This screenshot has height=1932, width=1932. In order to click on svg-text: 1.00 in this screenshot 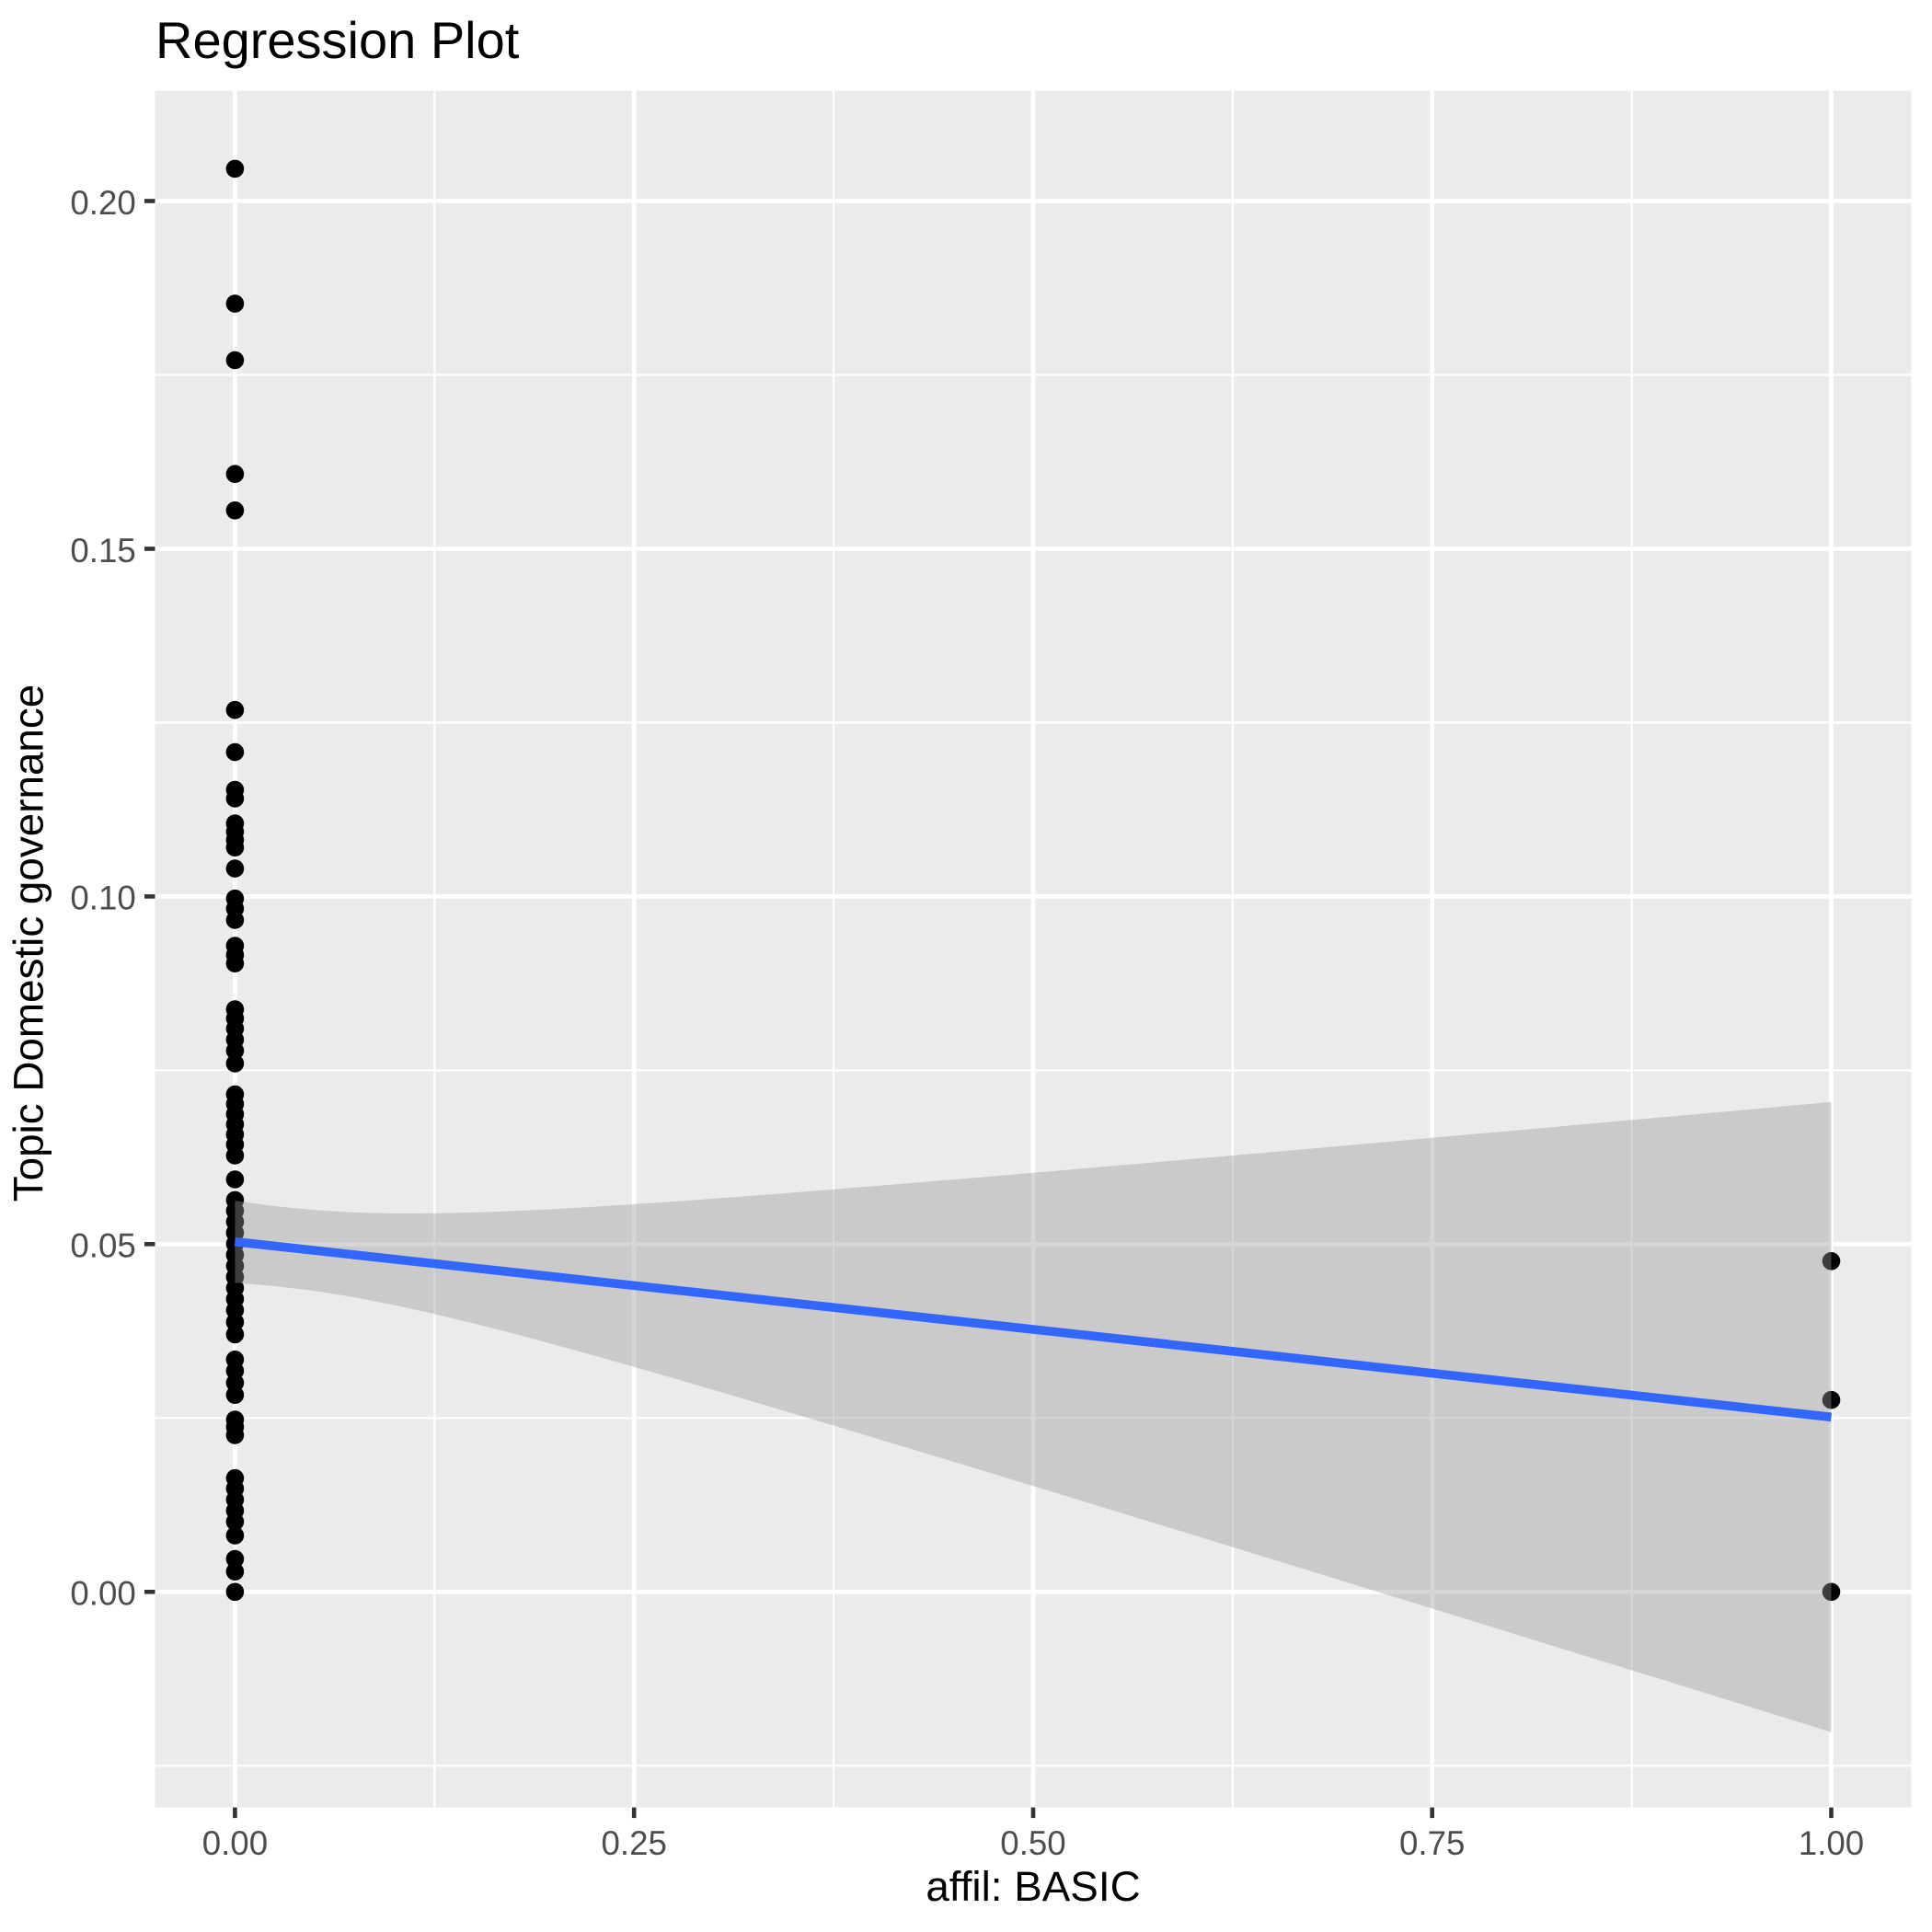, I will do `click(1831, 1843)`.